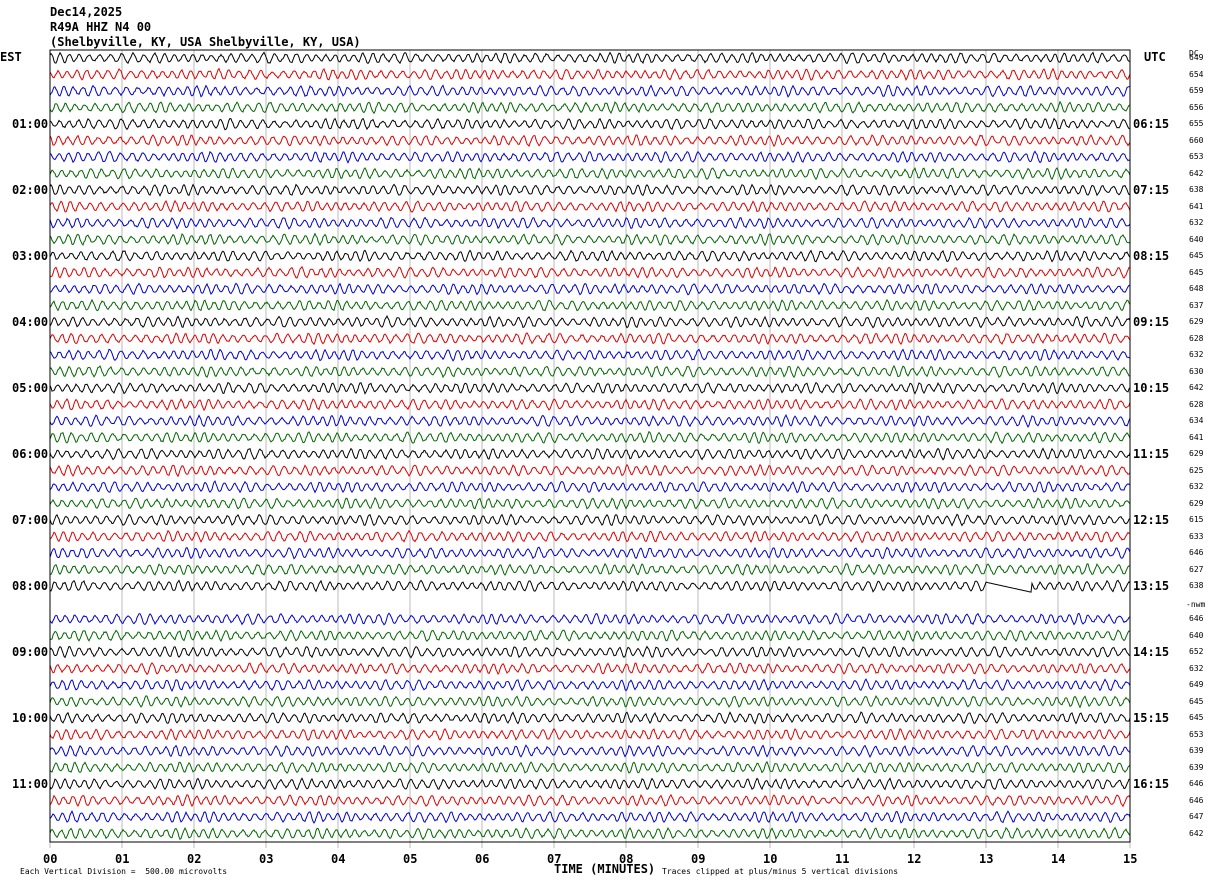  I want to click on left-hour-label: 04:00, so click(30, 322).